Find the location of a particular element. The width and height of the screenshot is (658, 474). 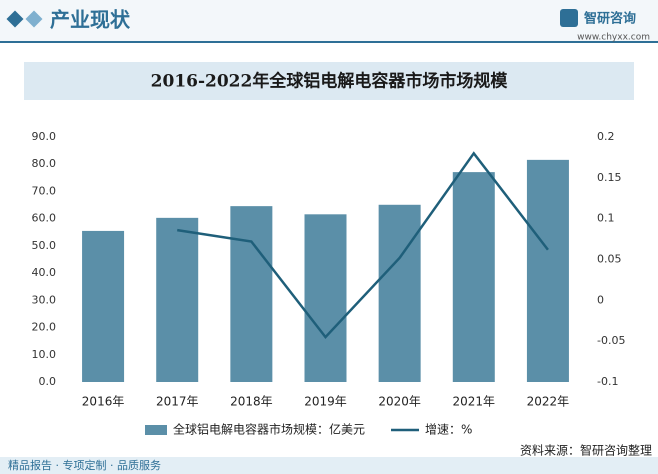

y-tick-label: 40.0 is located at coordinates (44, 272).